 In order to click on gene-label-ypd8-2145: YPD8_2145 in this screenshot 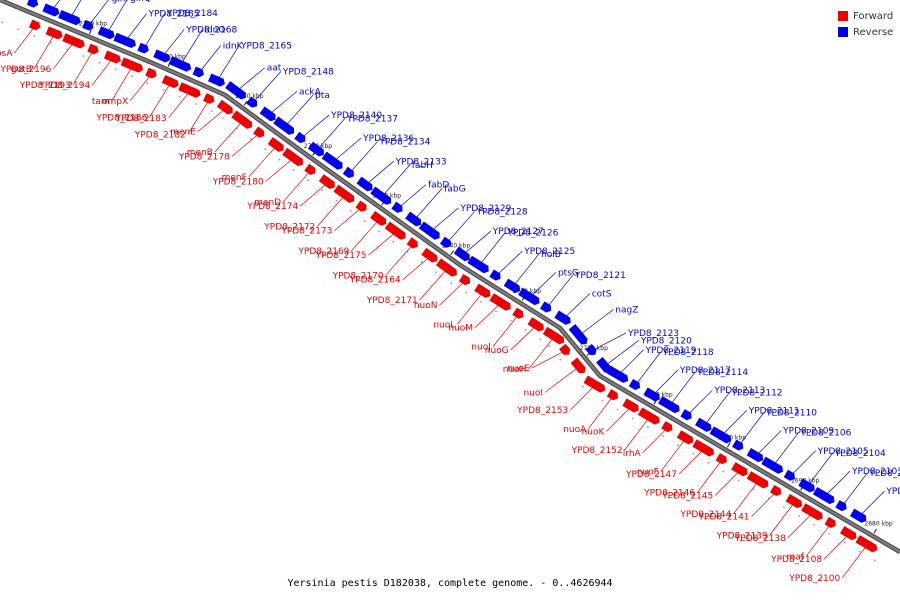, I will do `click(687, 496)`.